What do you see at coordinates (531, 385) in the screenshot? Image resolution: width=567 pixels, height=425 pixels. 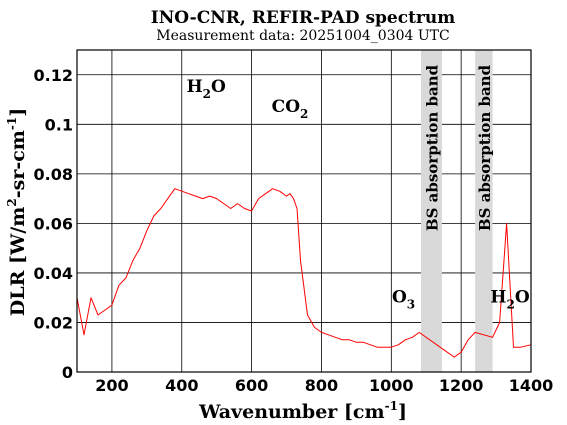 I see `x-tick-label: 1400` at bounding box center [531, 385].